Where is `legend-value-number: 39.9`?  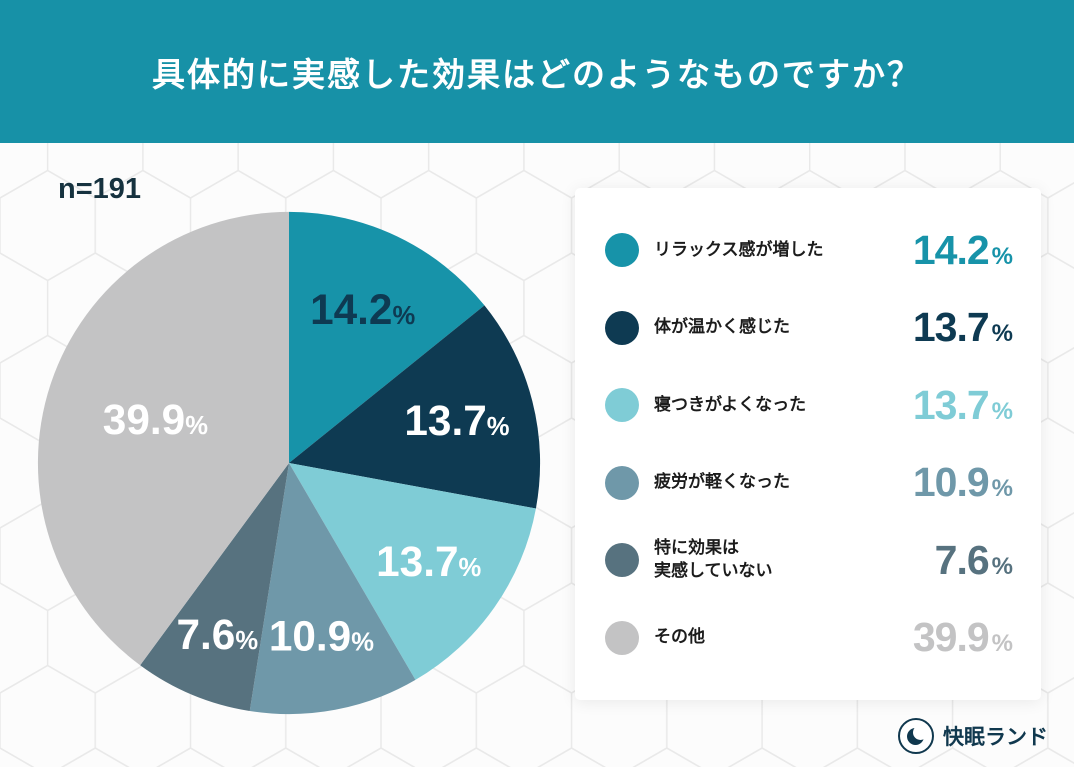
legend-value-number: 39.9 is located at coordinates (951, 637).